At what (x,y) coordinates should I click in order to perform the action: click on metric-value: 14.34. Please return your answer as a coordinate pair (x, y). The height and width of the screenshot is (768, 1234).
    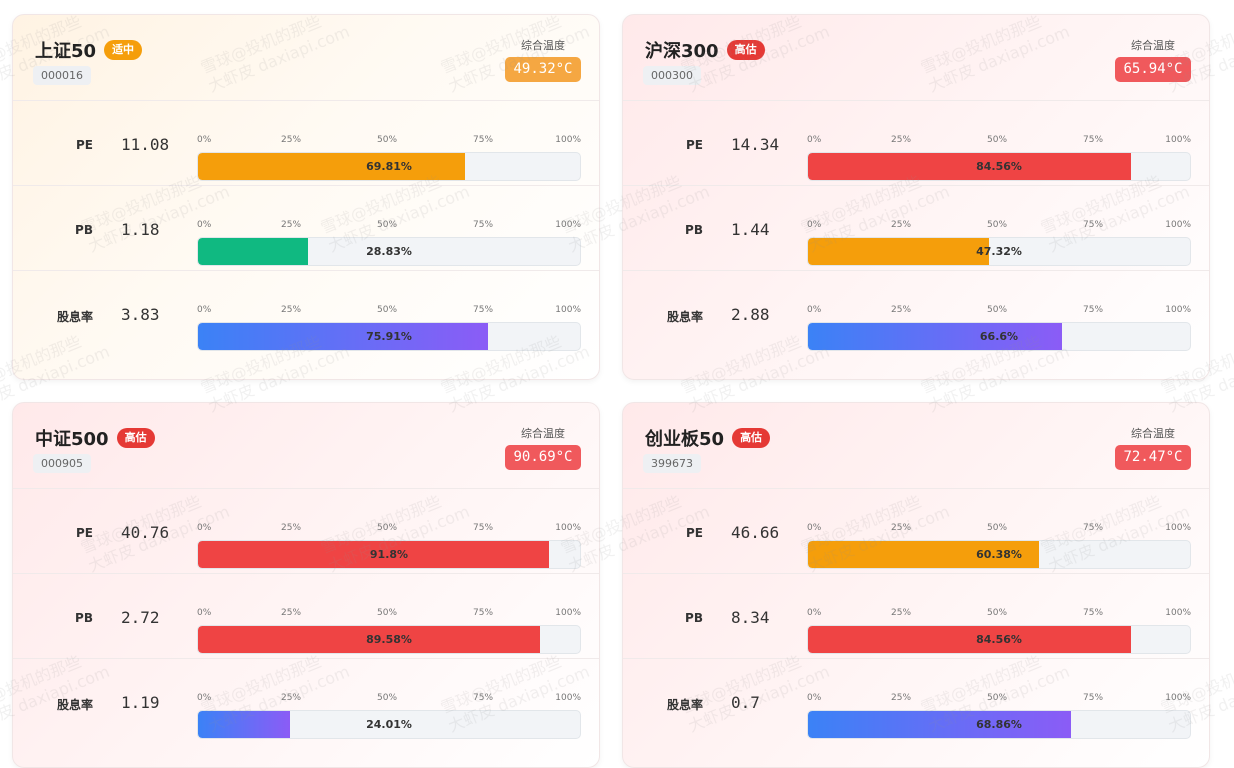
    Looking at the image, I should click on (755, 144).